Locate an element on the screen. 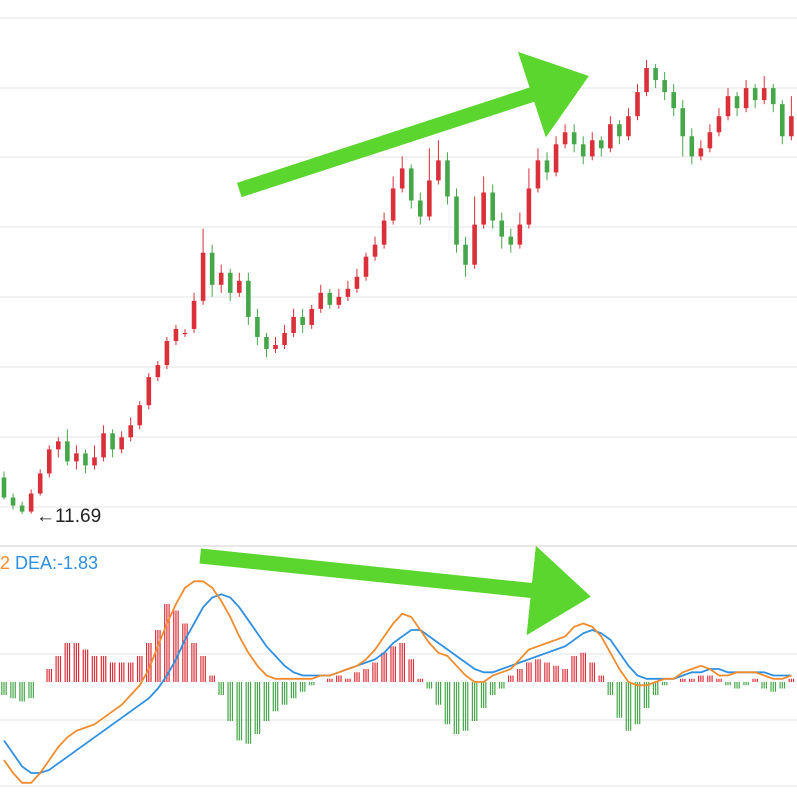  low-price-label: ←11.69 is located at coordinates (69, 516).